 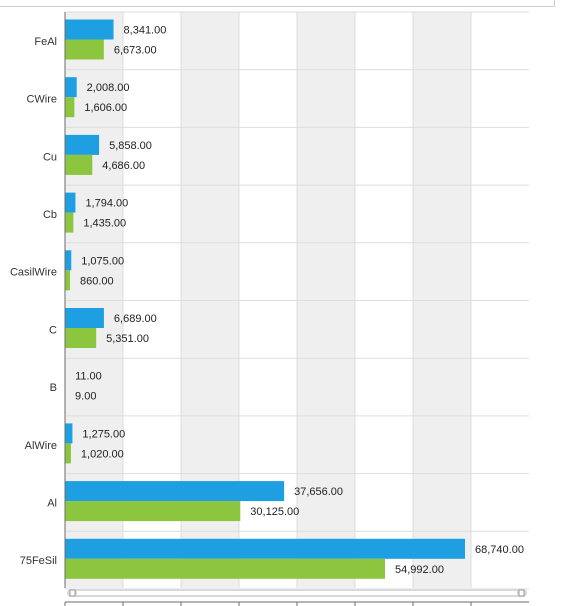 I want to click on scrollbar-right-grip-icon, so click(x=521, y=593).